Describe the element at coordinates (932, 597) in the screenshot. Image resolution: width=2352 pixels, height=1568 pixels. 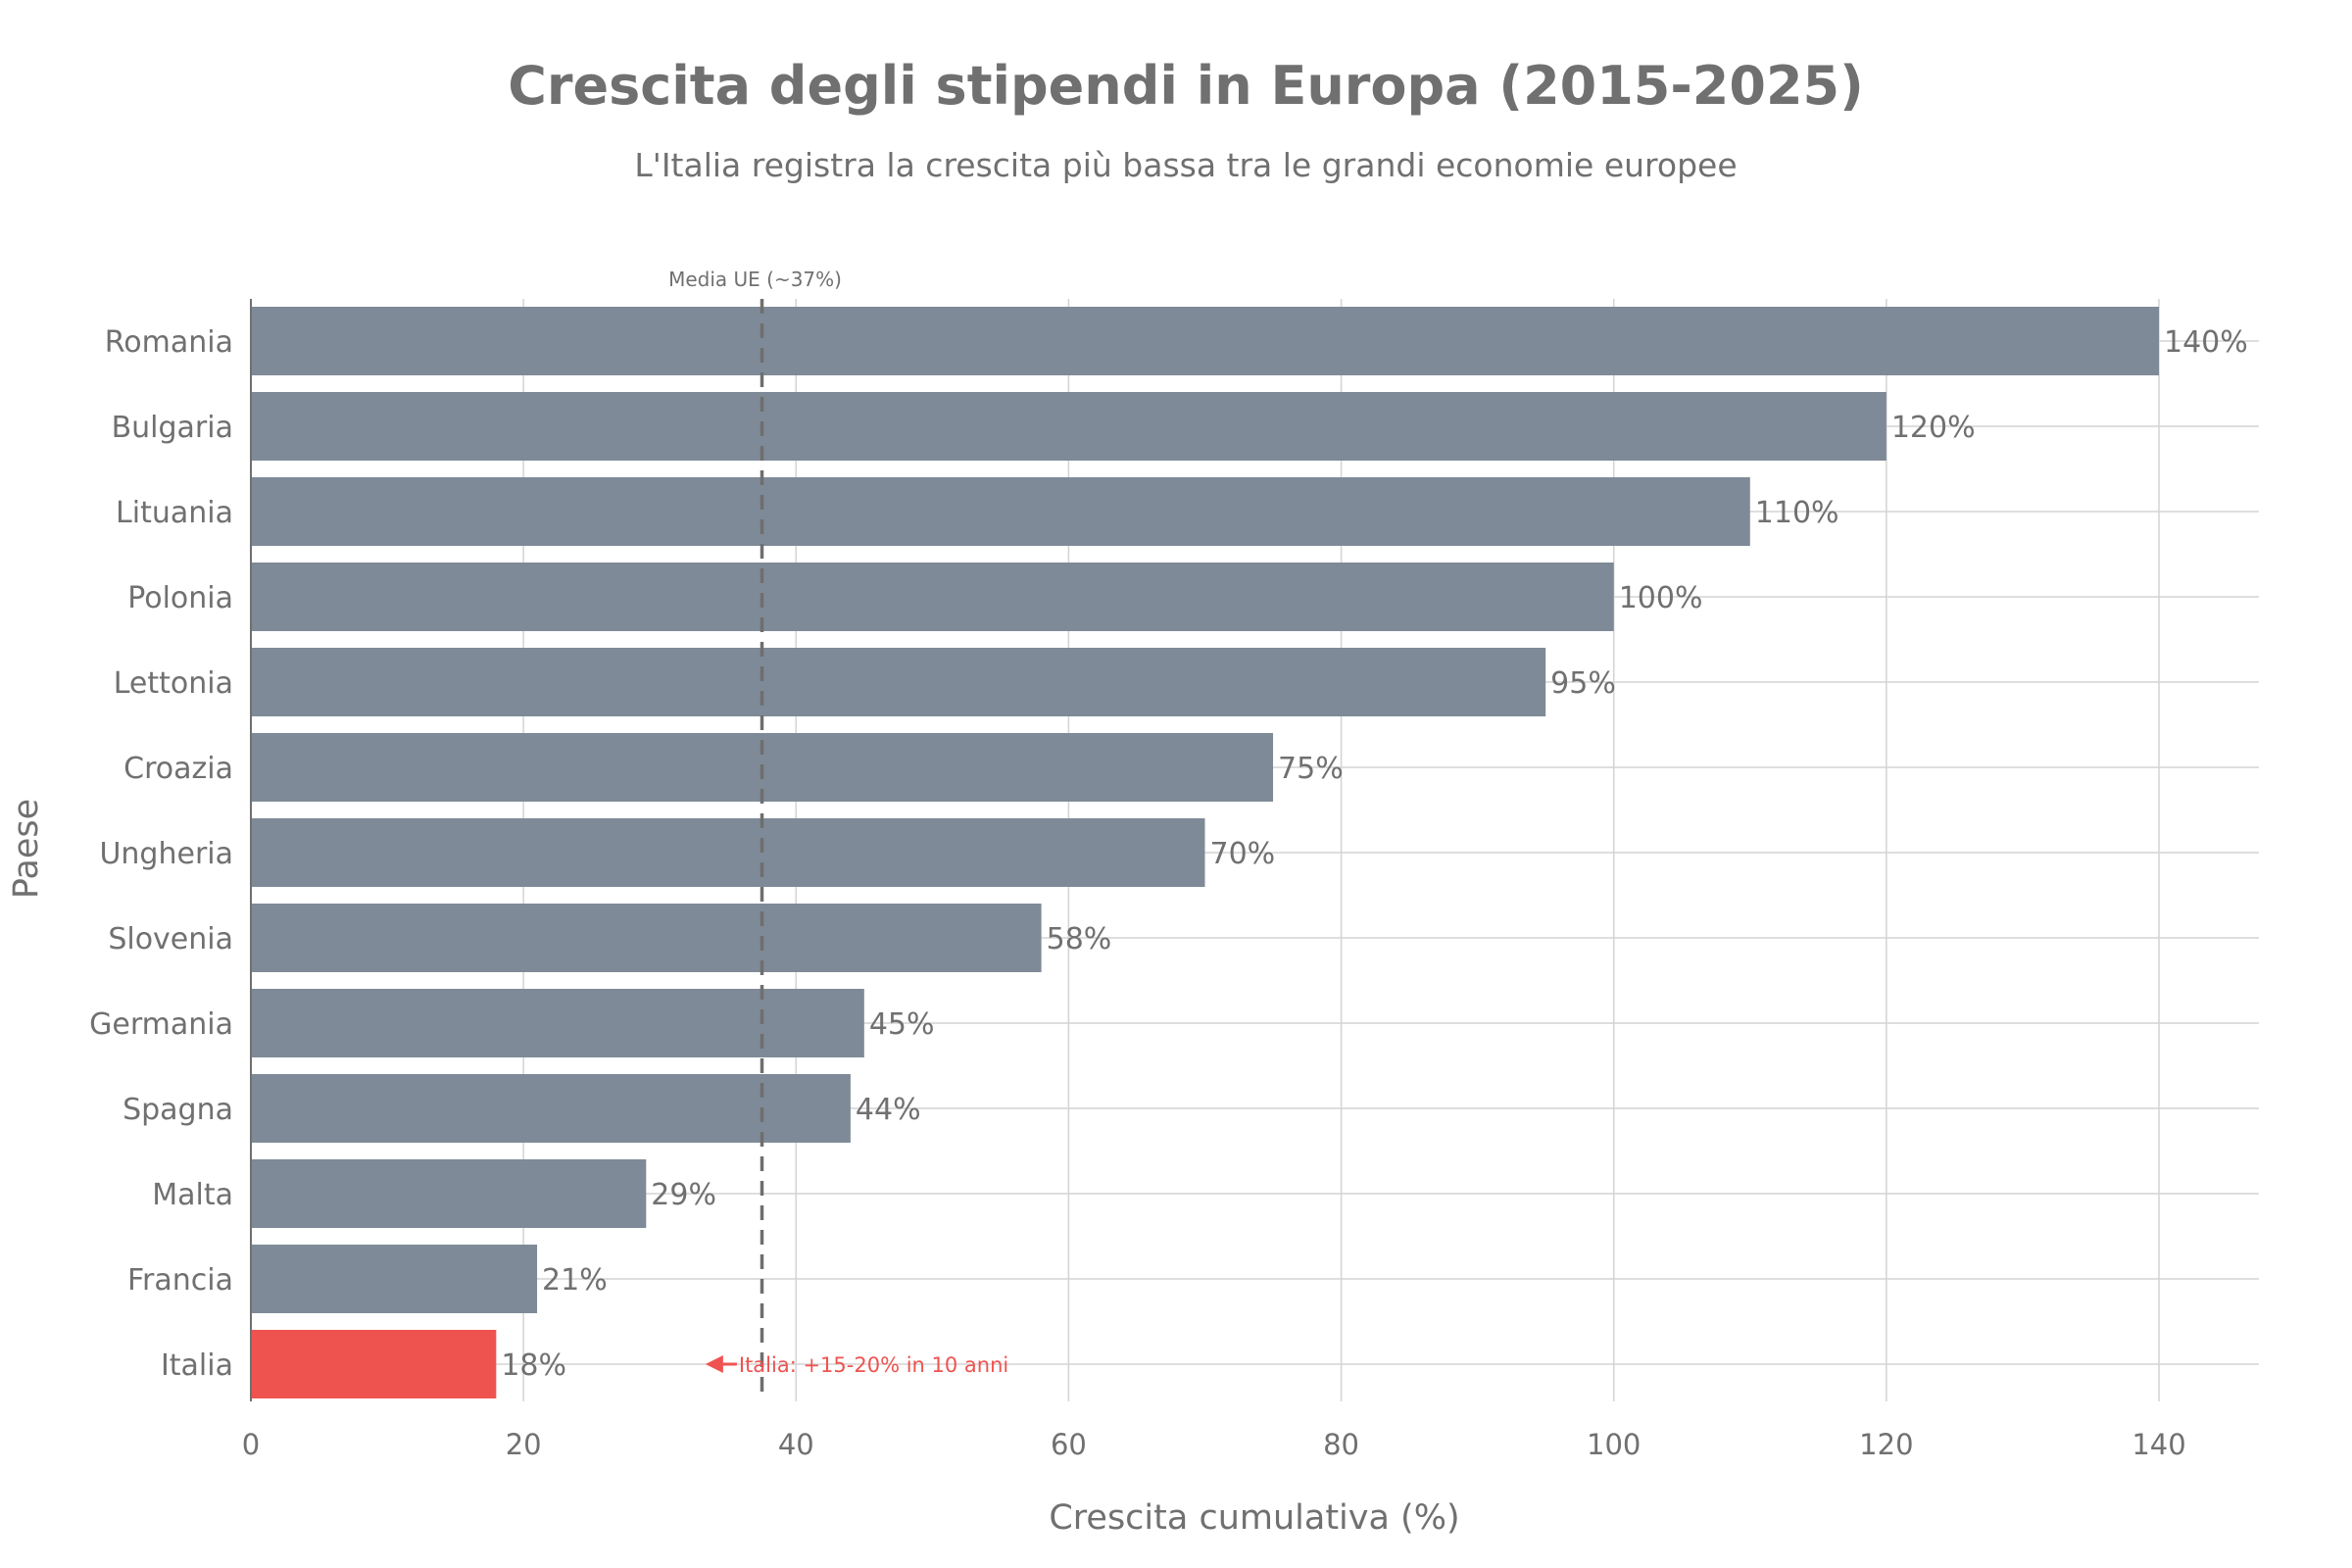
I see `bar-polonia` at that location.